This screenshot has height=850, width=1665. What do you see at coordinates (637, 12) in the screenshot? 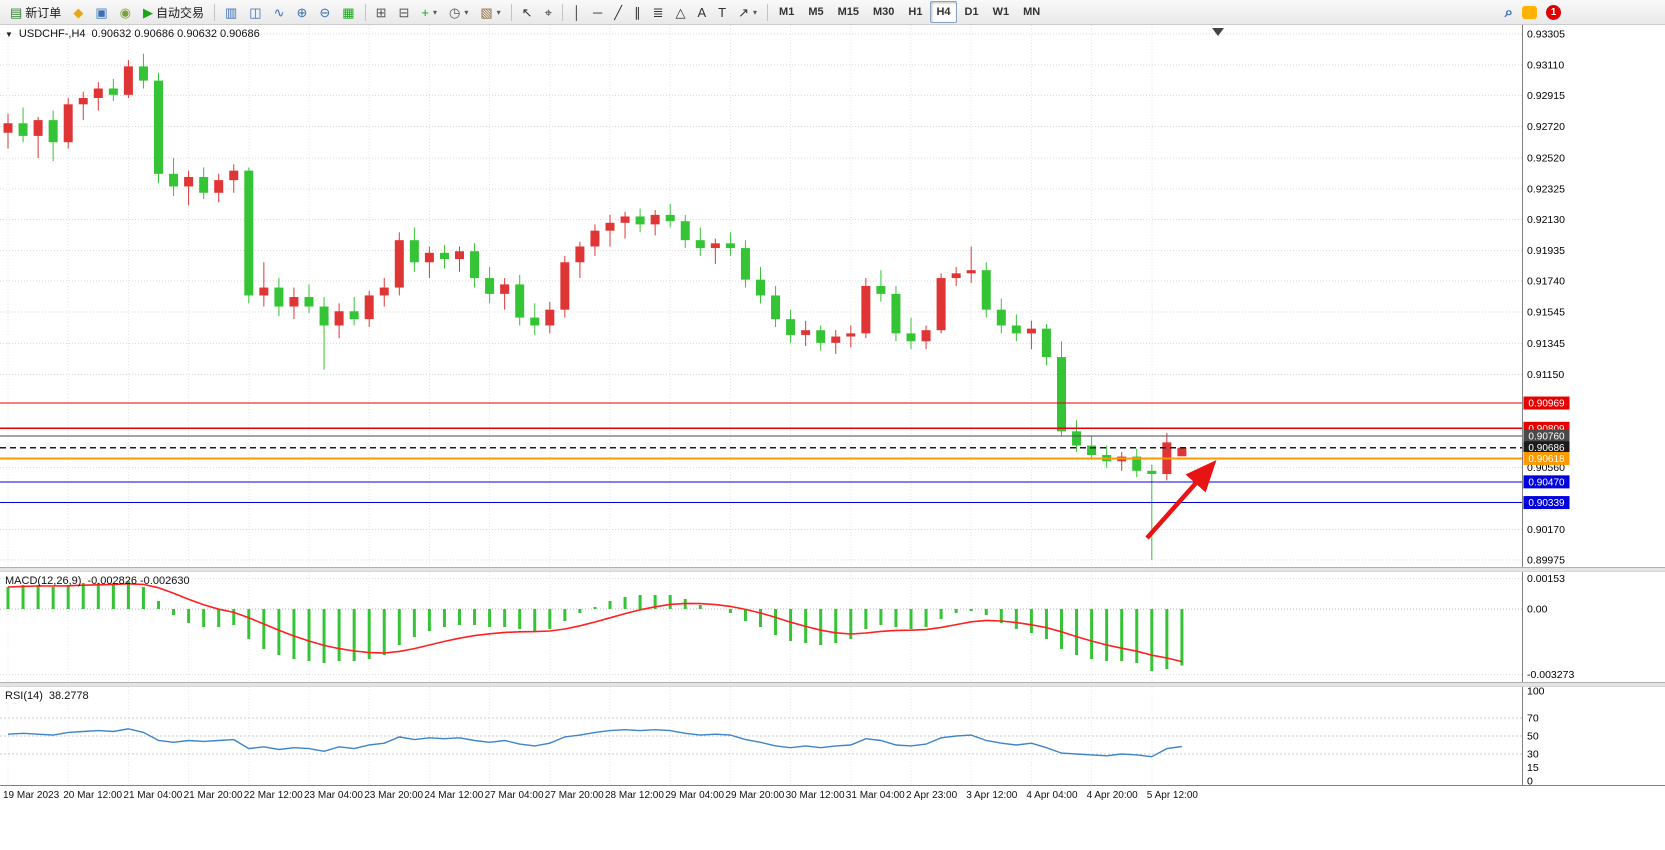
I see `channel-button: ∥` at bounding box center [637, 12].